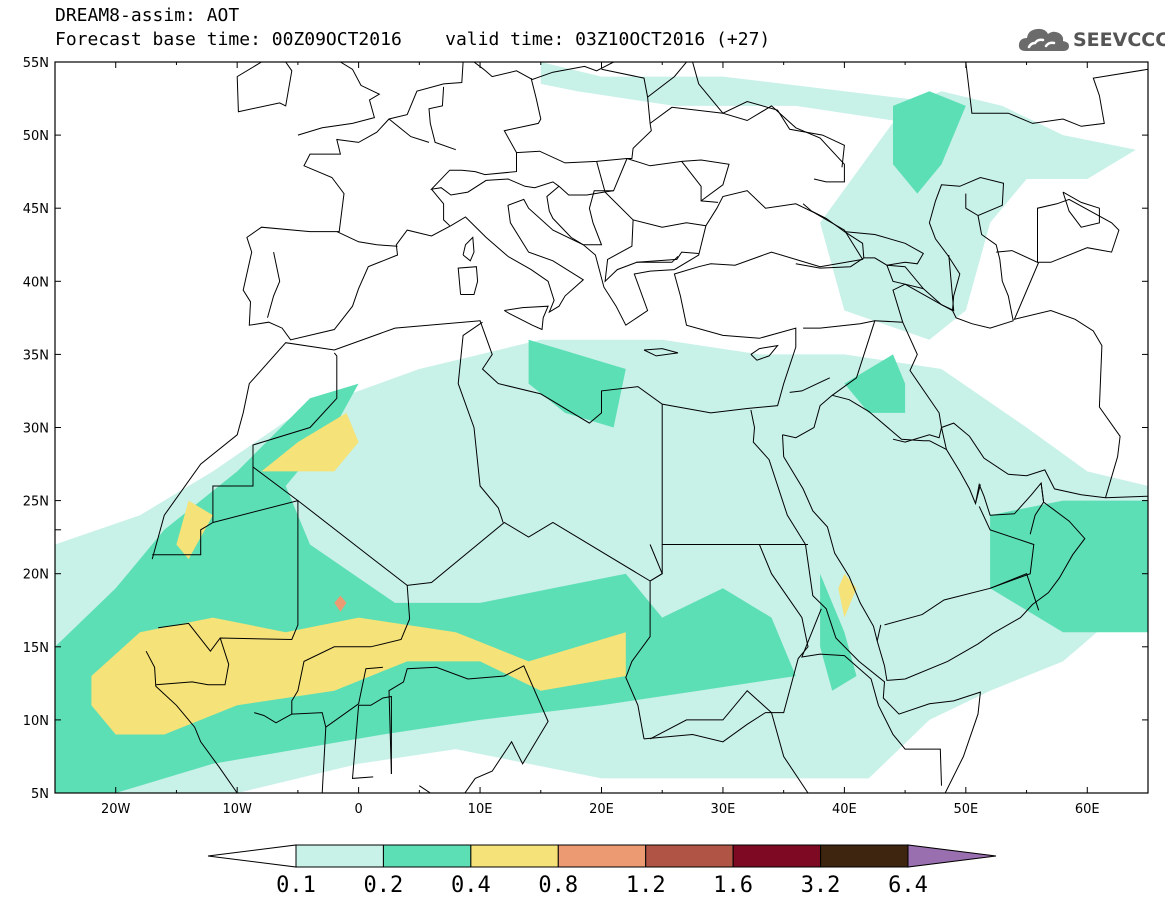 The image size is (1165, 905). Describe the element at coordinates (838, 632) in the screenshot. I see `aot-region-0.2-0.4-4` at that location.